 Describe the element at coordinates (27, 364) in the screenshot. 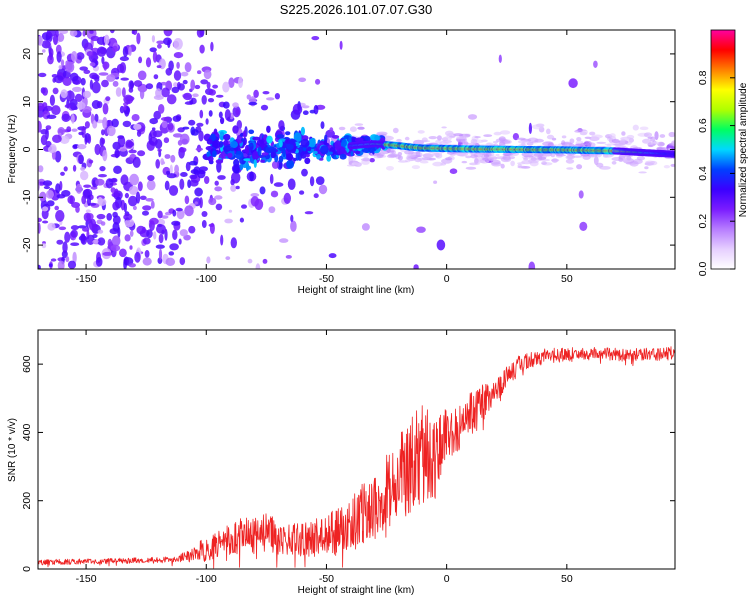

I see `snr-y-tick-label: 600` at that location.